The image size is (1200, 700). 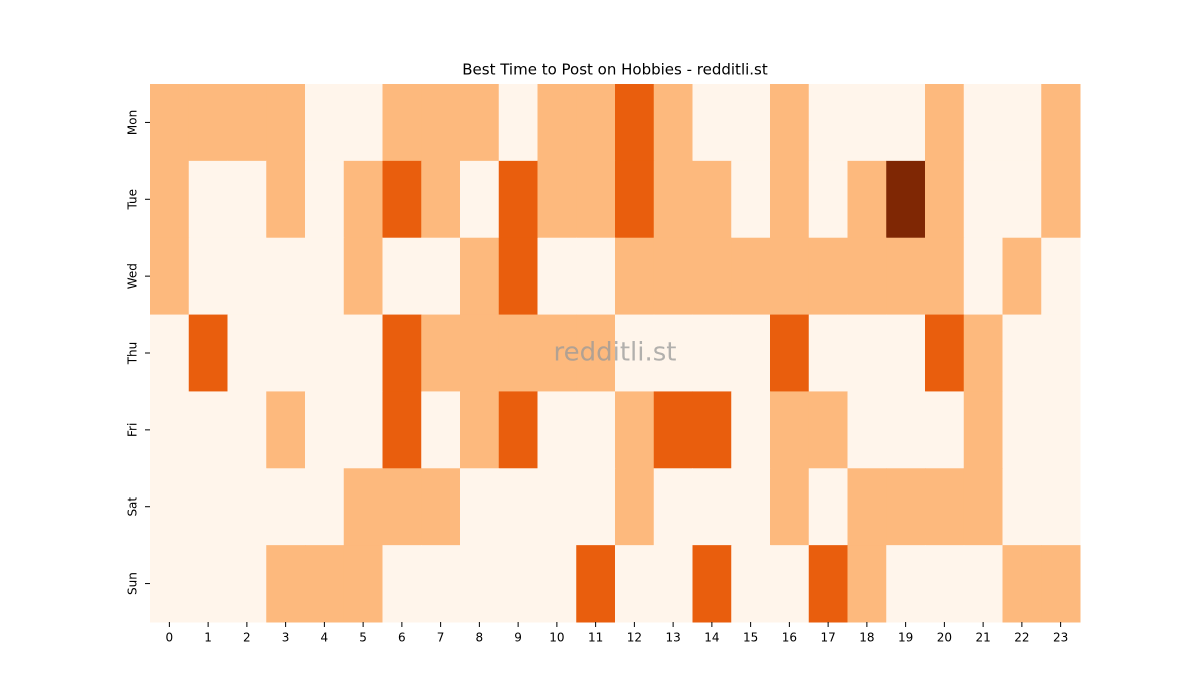 I want to click on x-tick-label: 8, so click(x=480, y=638).